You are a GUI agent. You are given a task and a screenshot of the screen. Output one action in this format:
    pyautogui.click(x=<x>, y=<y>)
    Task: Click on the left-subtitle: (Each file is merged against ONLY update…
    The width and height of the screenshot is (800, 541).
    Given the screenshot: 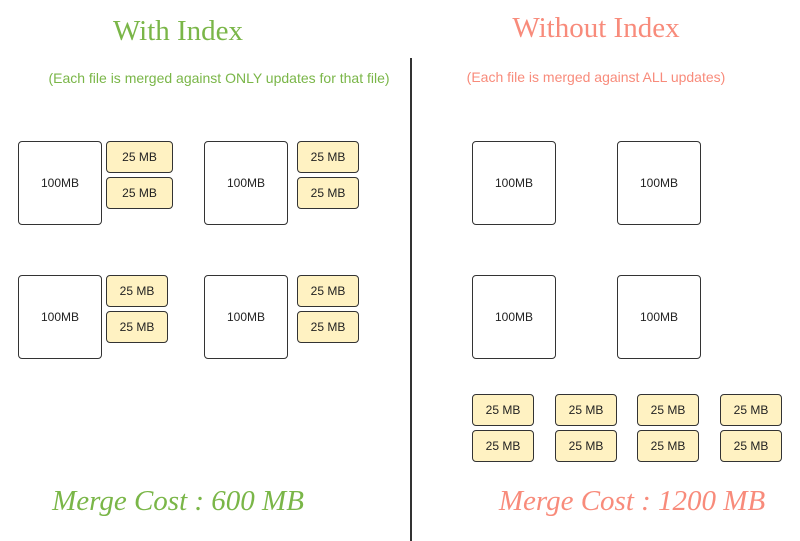 What is the action you would take?
    pyautogui.click(x=219, y=78)
    